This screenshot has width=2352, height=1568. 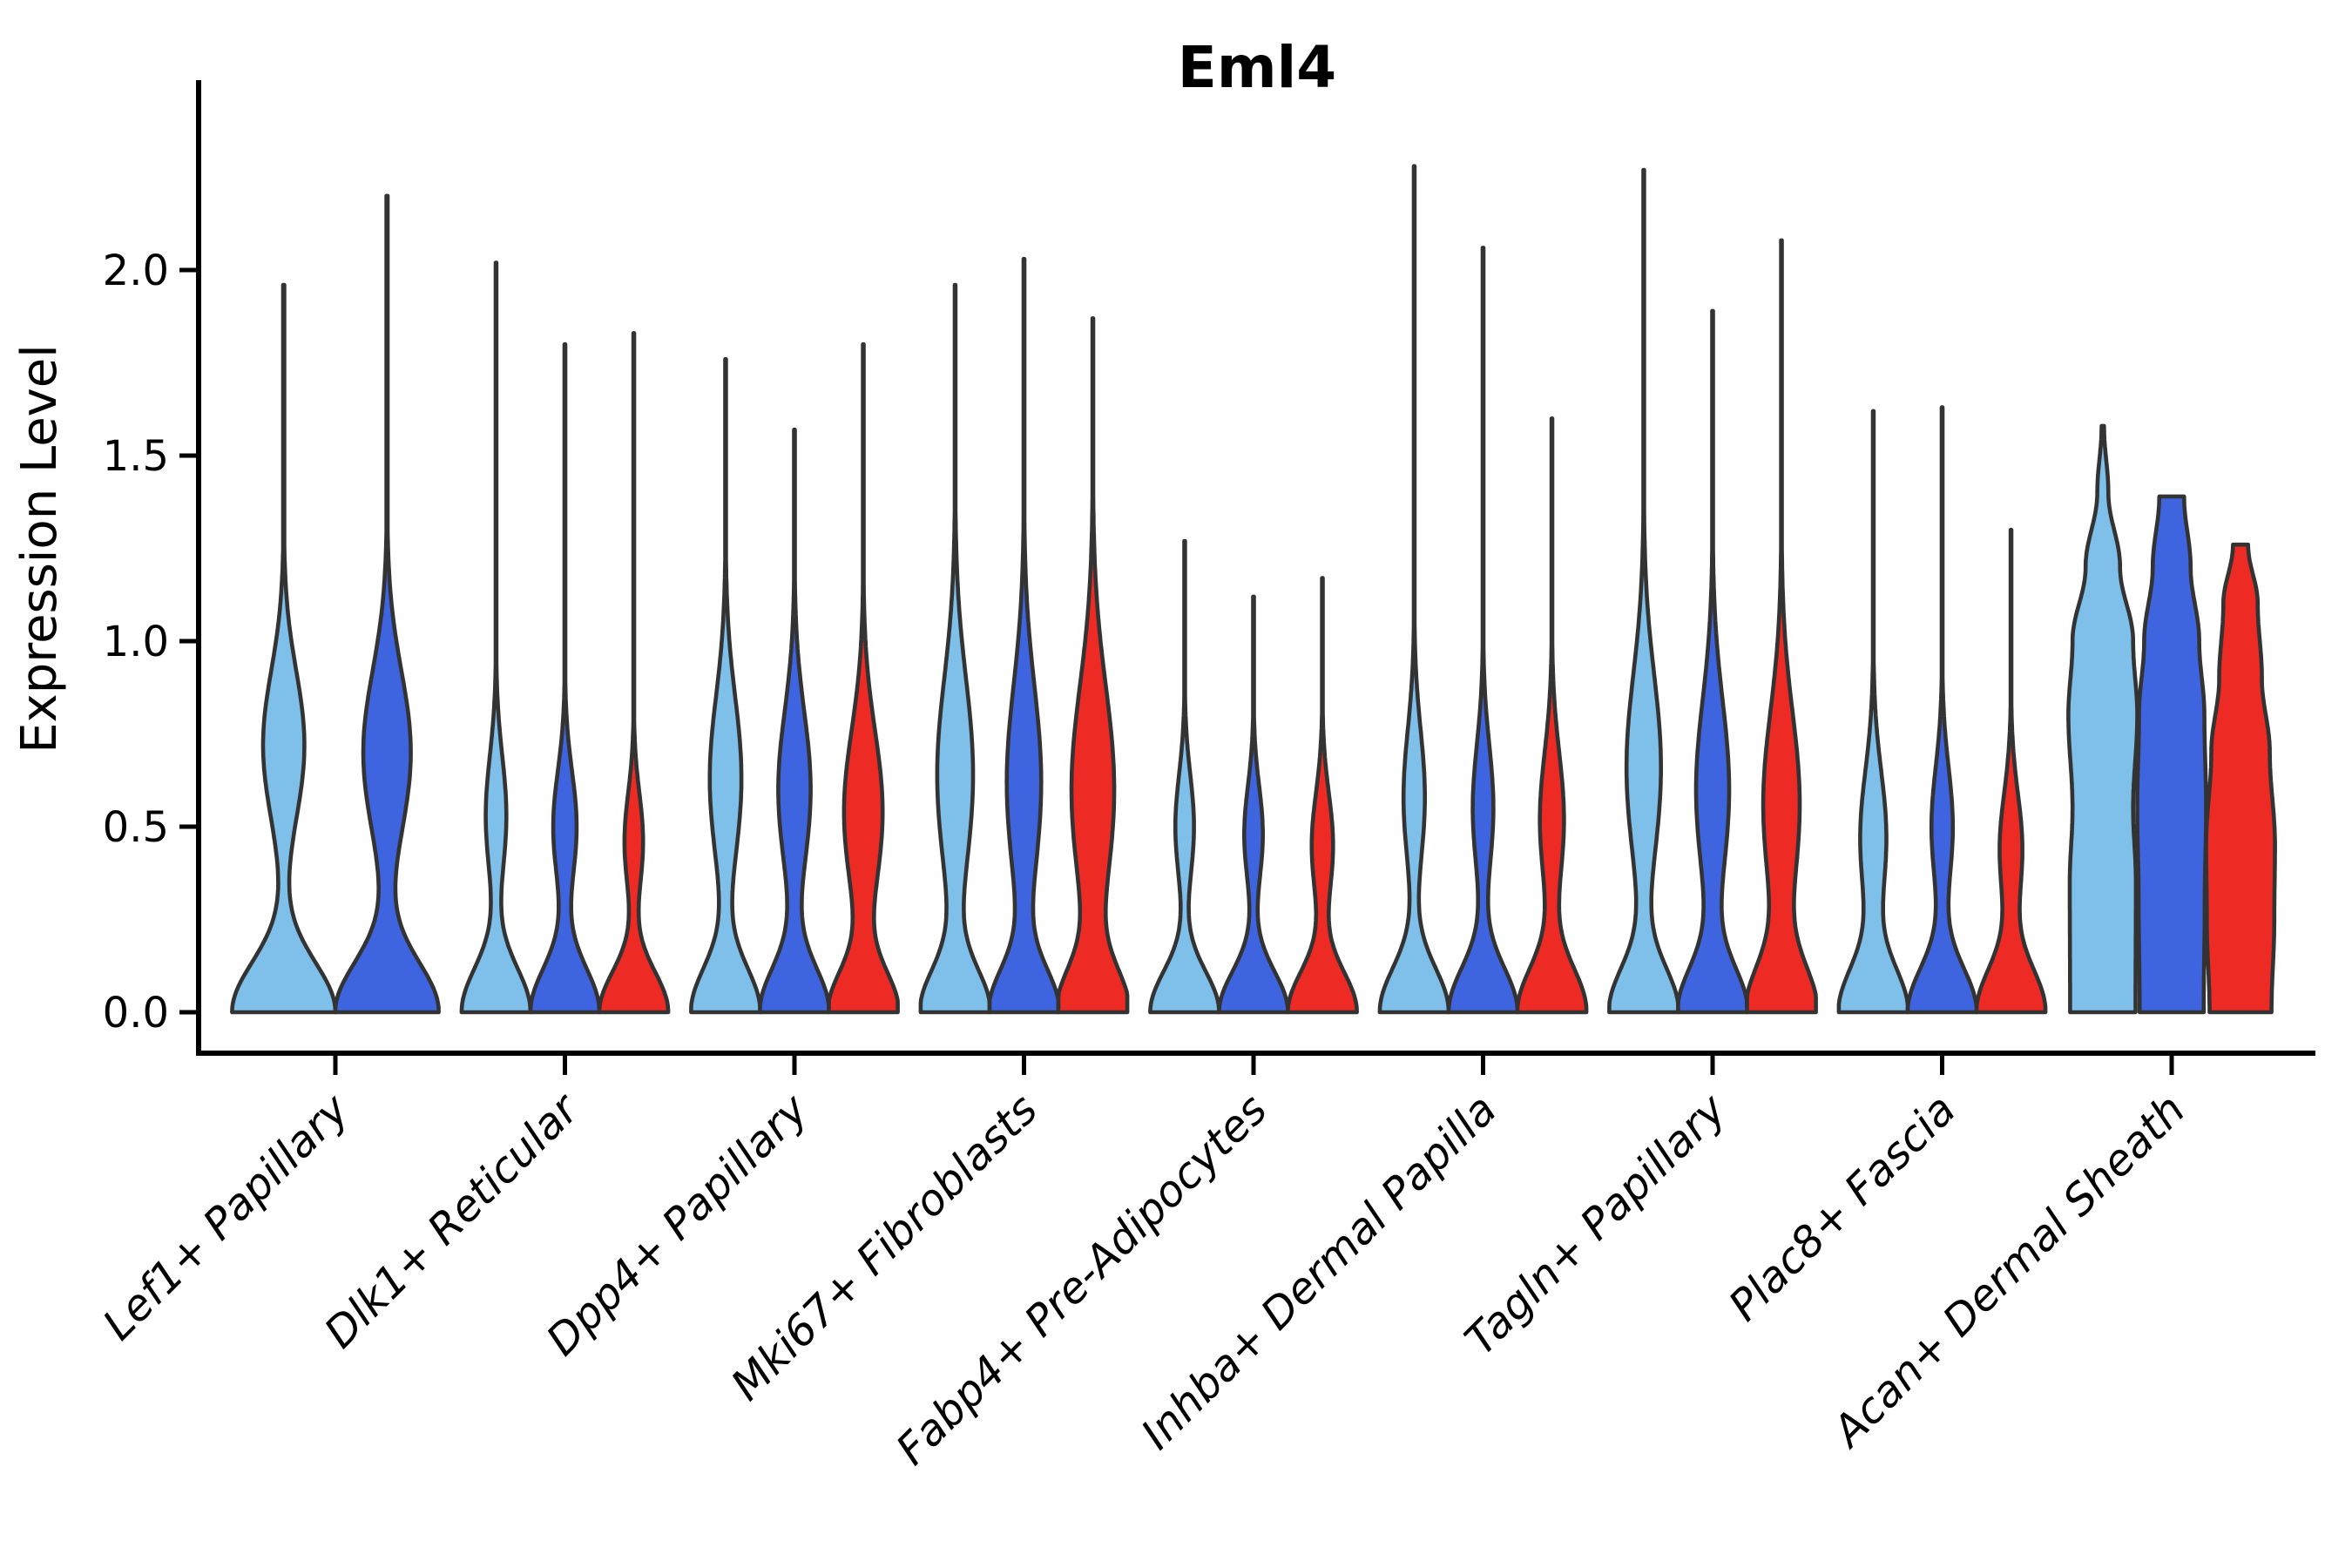 What do you see at coordinates (864, 678) in the screenshot?
I see `violin-dpp4-papillary-red` at bounding box center [864, 678].